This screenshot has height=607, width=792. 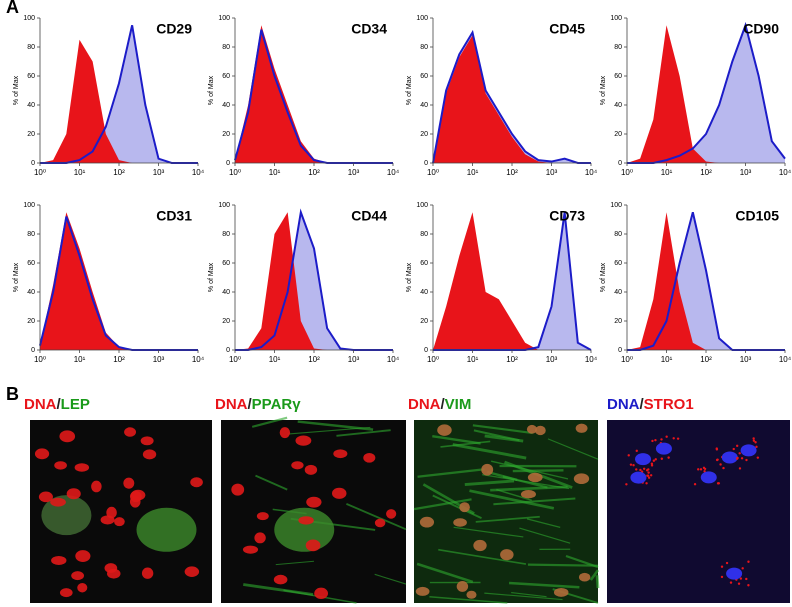 What do you see at coordinates (698, 511) in the screenshot?
I see `image-background` at bounding box center [698, 511].